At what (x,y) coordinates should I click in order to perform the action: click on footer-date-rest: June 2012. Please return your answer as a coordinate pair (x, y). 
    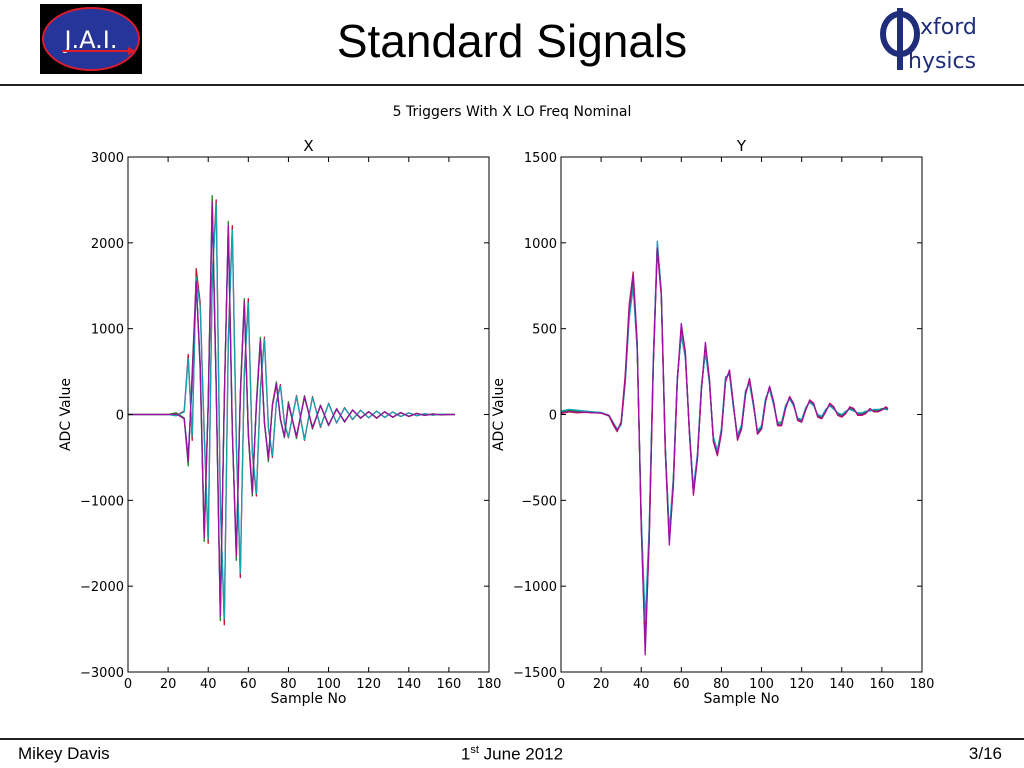
    Looking at the image, I should click on (521, 754).